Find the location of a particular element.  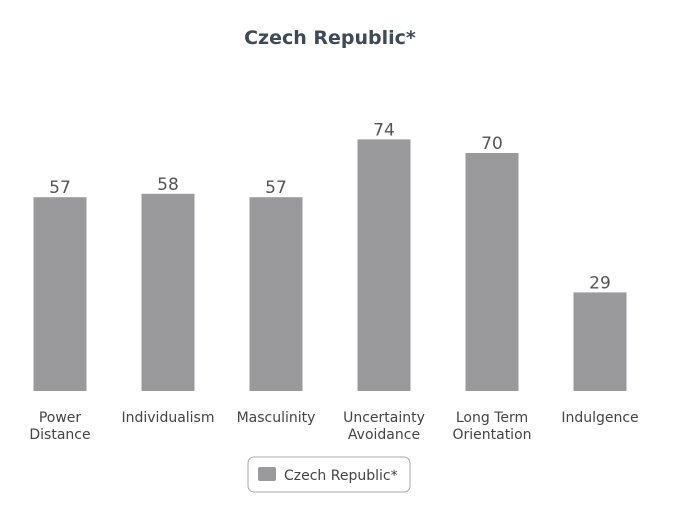

bar-value-label-1: 58 is located at coordinates (168, 185).